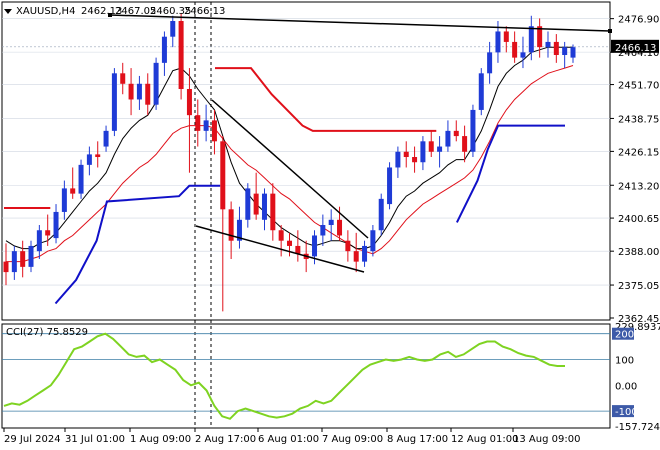 Image resolution: width=660 pixels, height=450 pixels. Describe the element at coordinates (417, 439) in the screenshot. I see `time-tick-label: 8 Aug 17:00` at that location.